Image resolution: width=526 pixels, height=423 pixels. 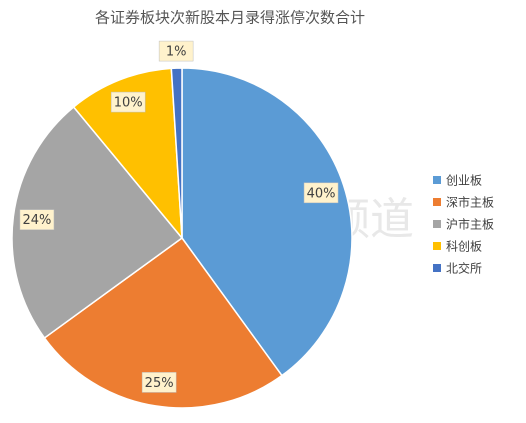 I want to click on data-label: 24%, so click(x=36, y=220).